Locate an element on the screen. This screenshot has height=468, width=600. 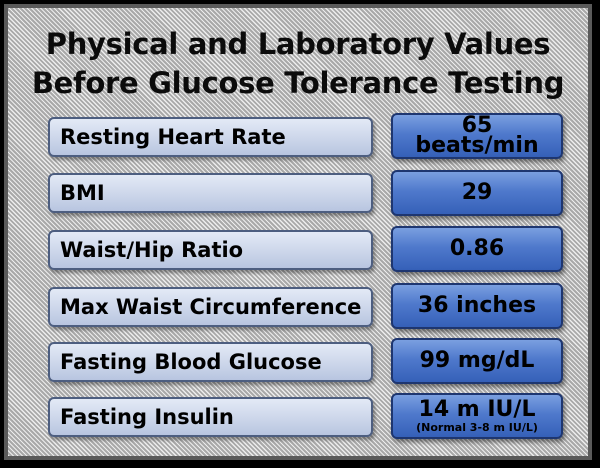
label-bmi: BMI is located at coordinates (210, 193).